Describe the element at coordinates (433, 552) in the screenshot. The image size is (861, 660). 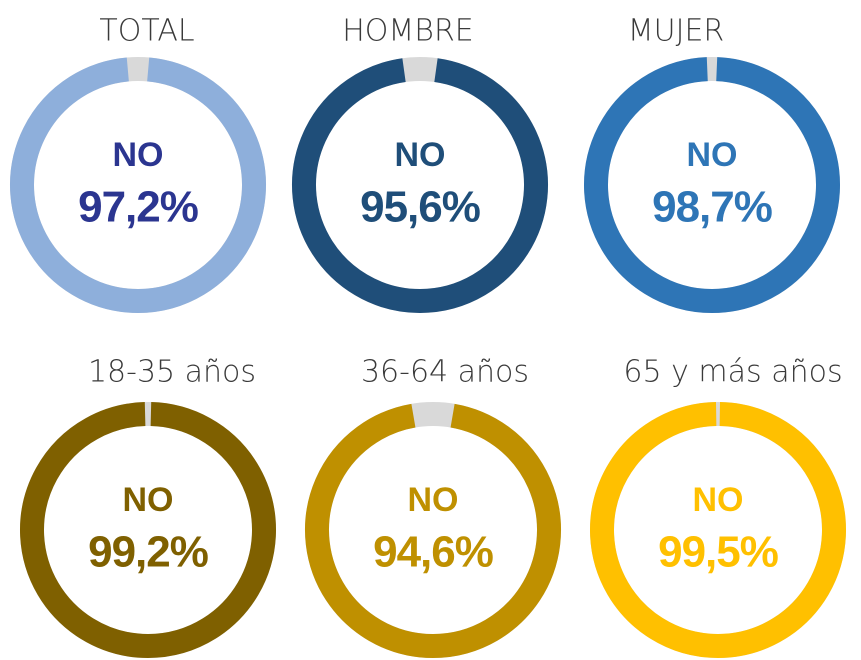
I see `value-label: 94,6%` at that location.